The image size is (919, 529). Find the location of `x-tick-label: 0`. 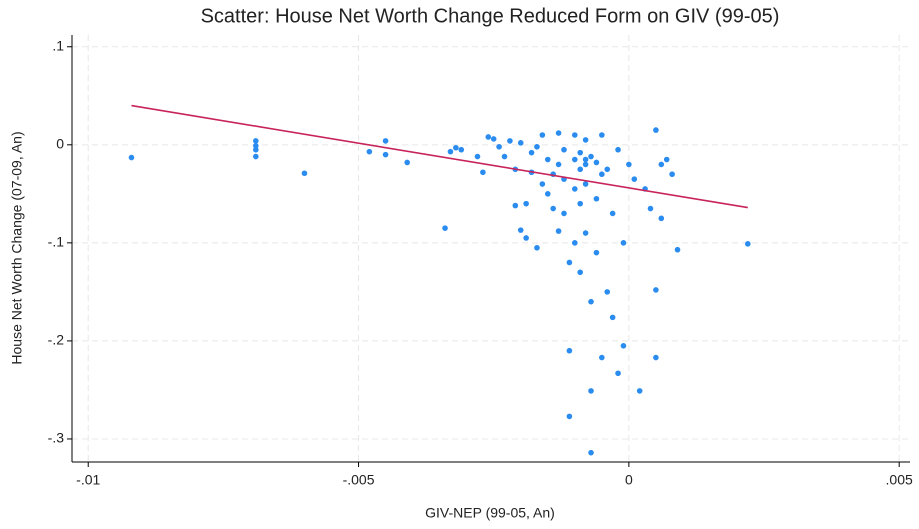

x-tick-label: 0 is located at coordinates (629, 480).